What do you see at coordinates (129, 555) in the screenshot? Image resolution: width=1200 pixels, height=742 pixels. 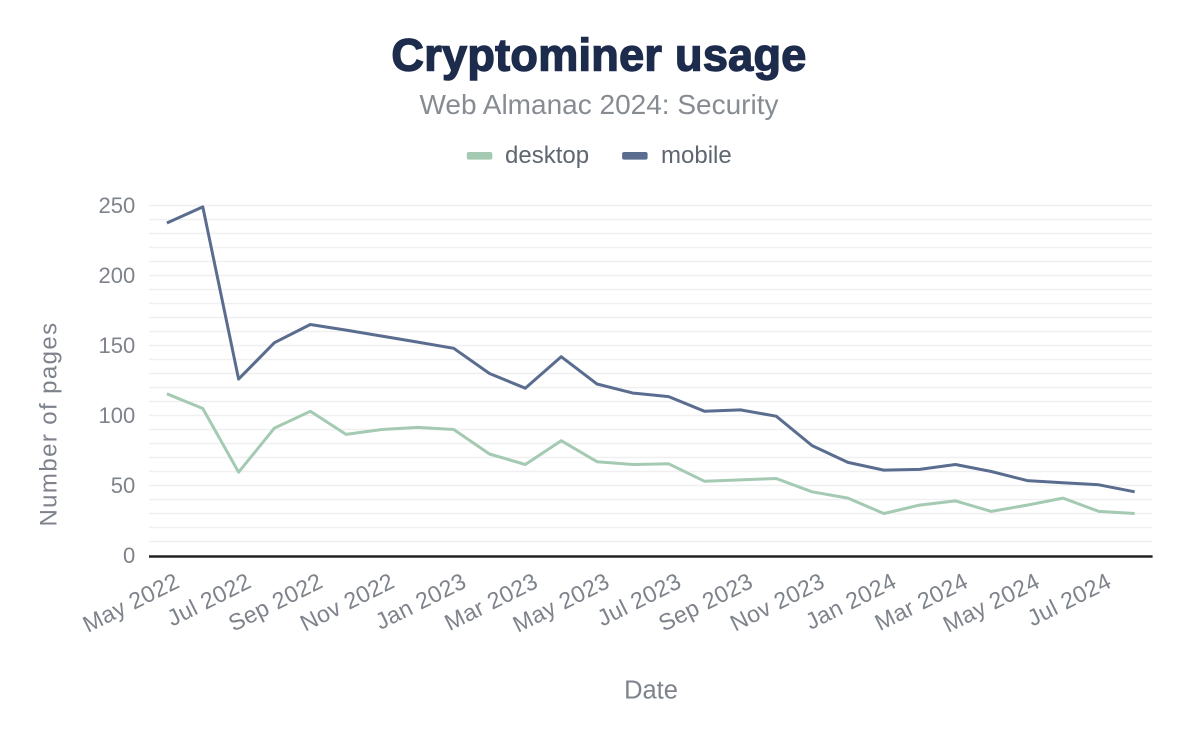 I see `svg-text: 0` at bounding box center [129, 555].